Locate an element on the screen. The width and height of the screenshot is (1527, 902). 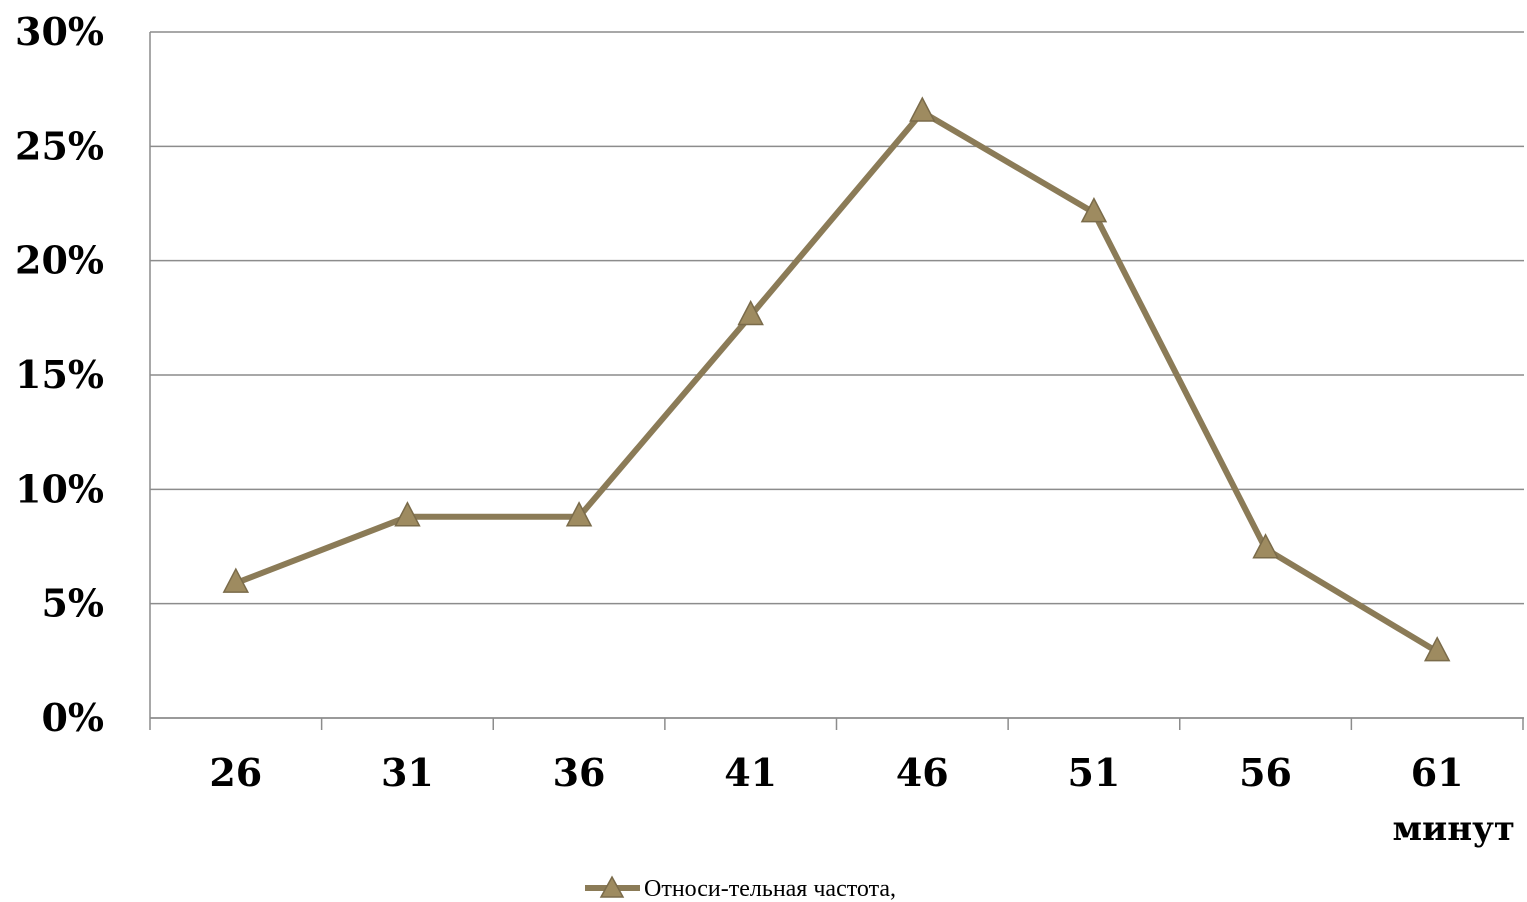
legend: Относи-тельная частота, is located at coordinates (740, 888).